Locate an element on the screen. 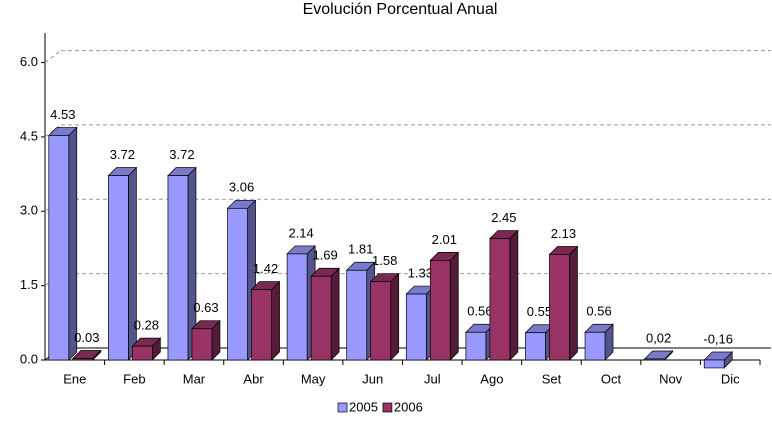 This screenshot has width=772, height=442. x-tick-label: Set is located at coordinates (552, 378).